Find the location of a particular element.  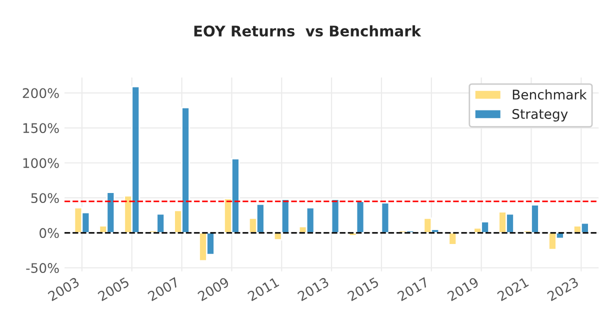

chart-title: EOY Returns vs Benchmark is located at coordinates (308, 31).